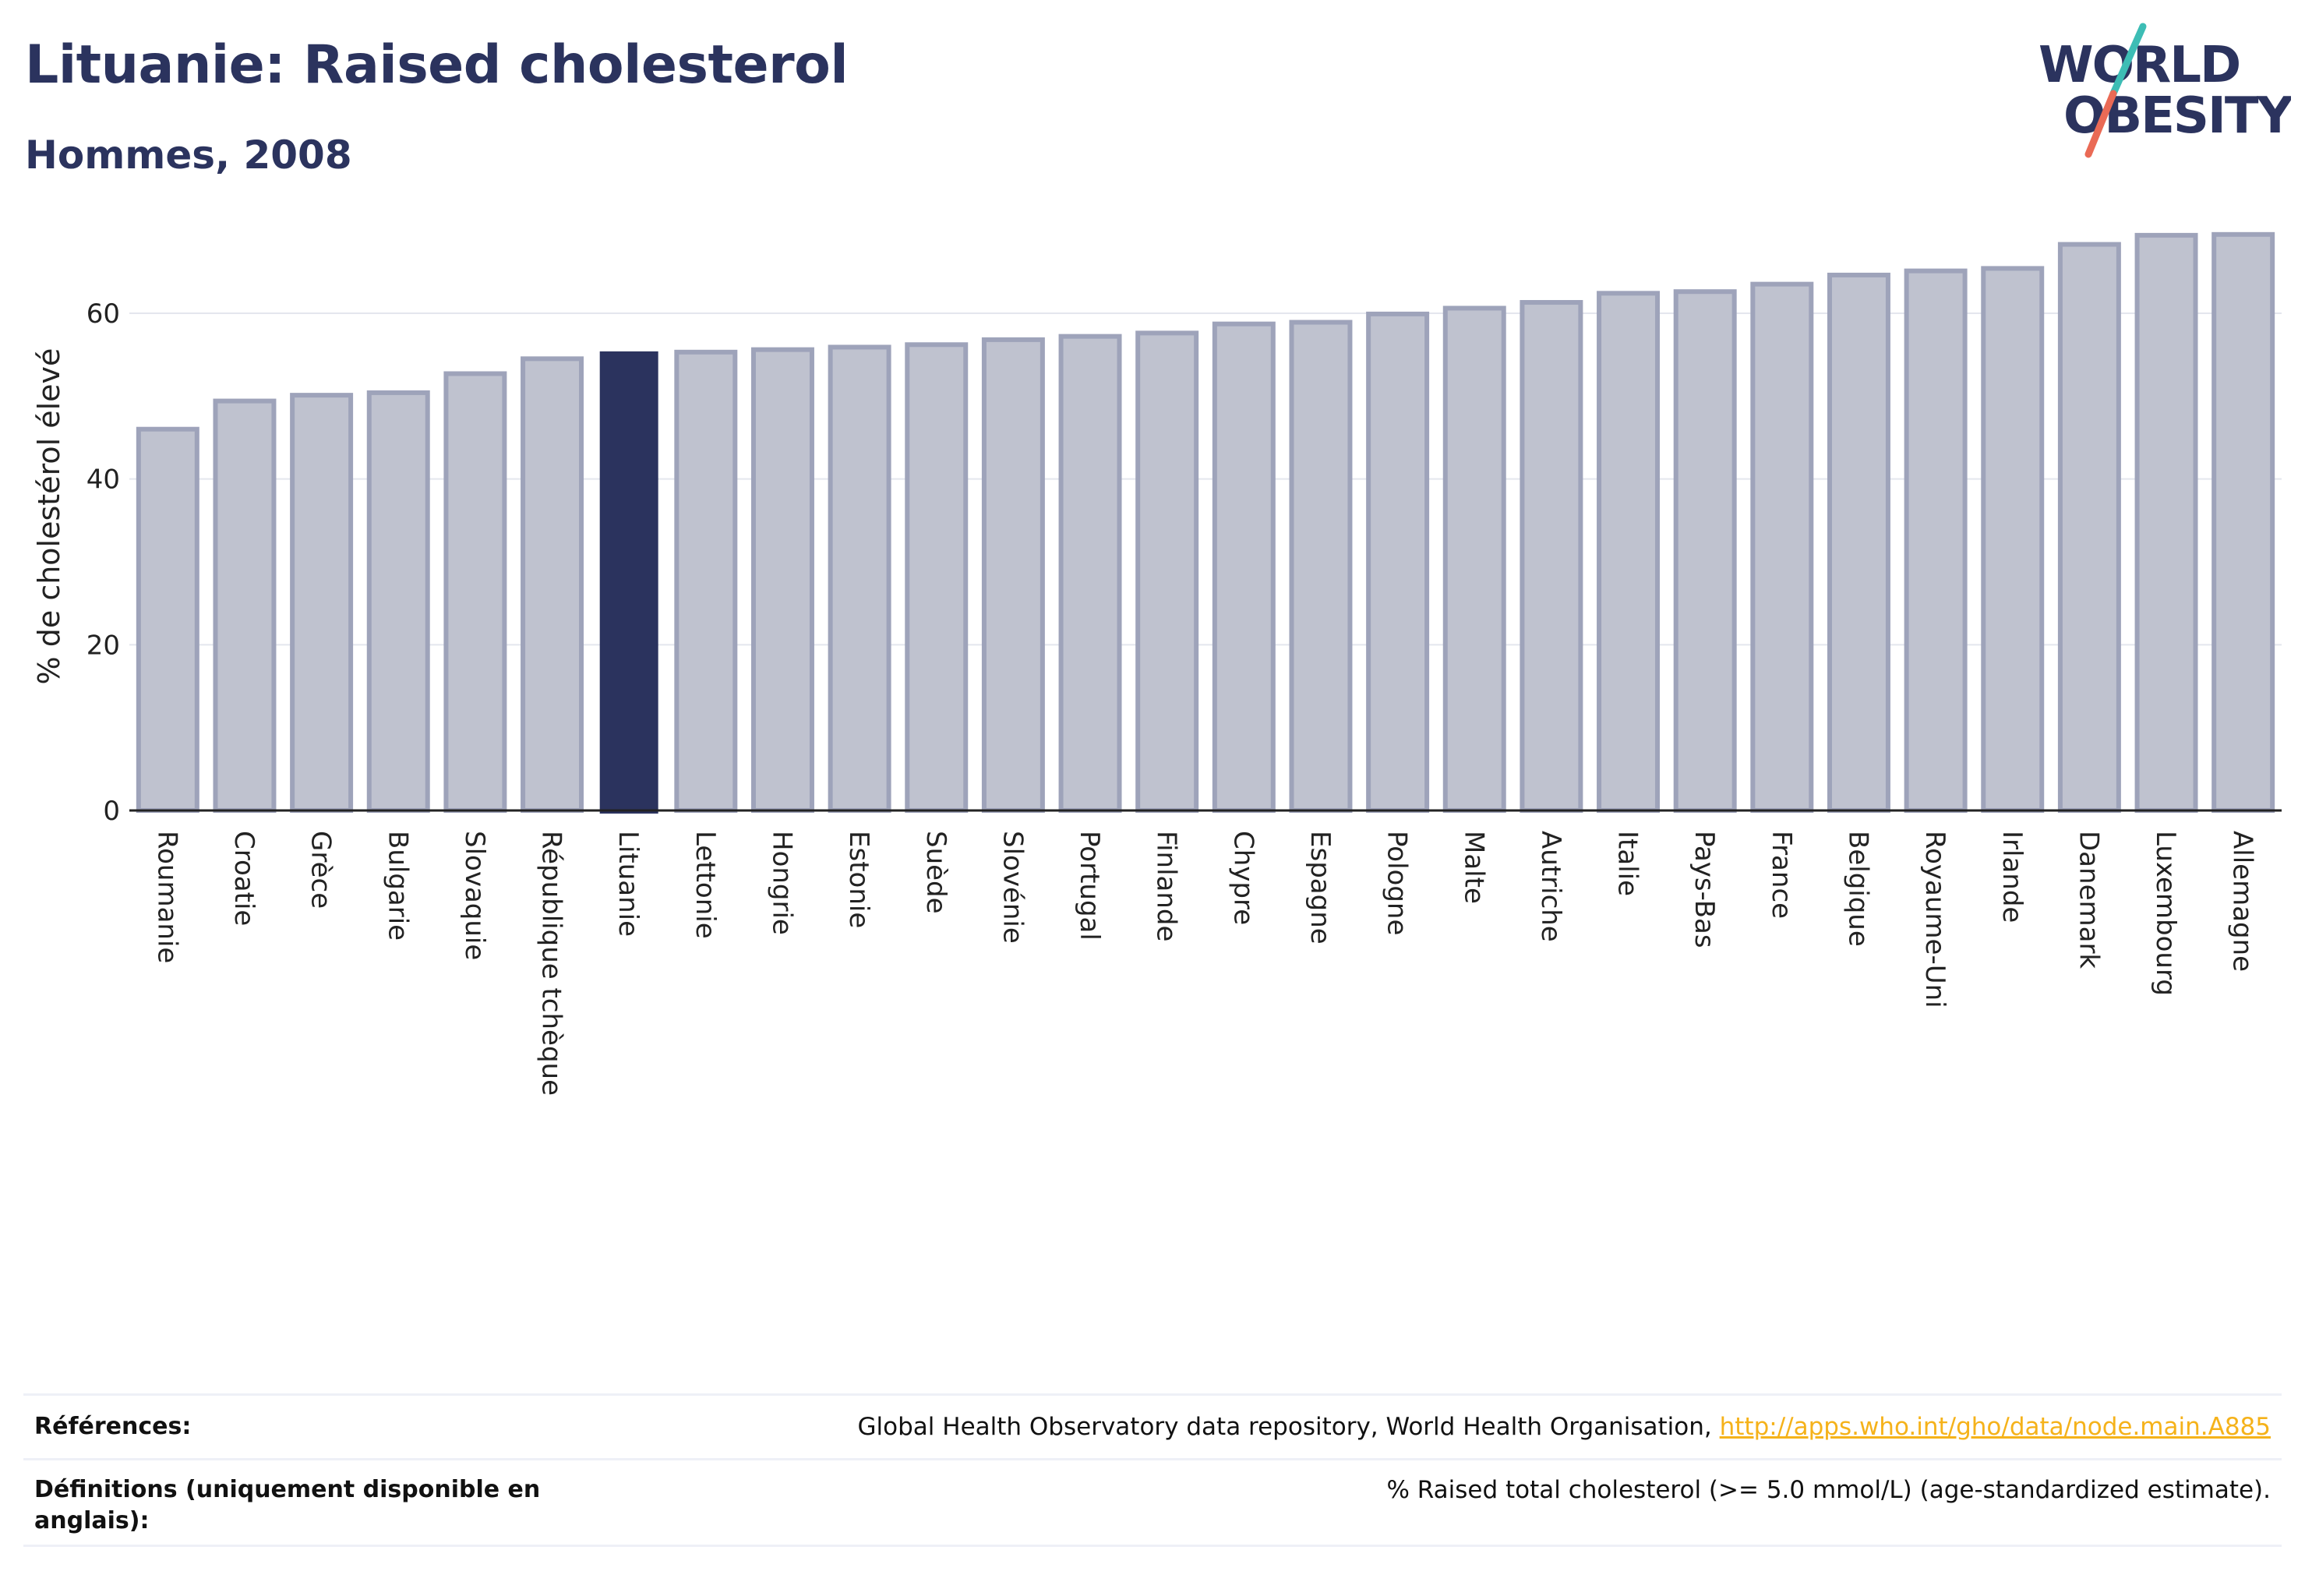  I want to click on y-tick-label: 20, so click(103, 645).